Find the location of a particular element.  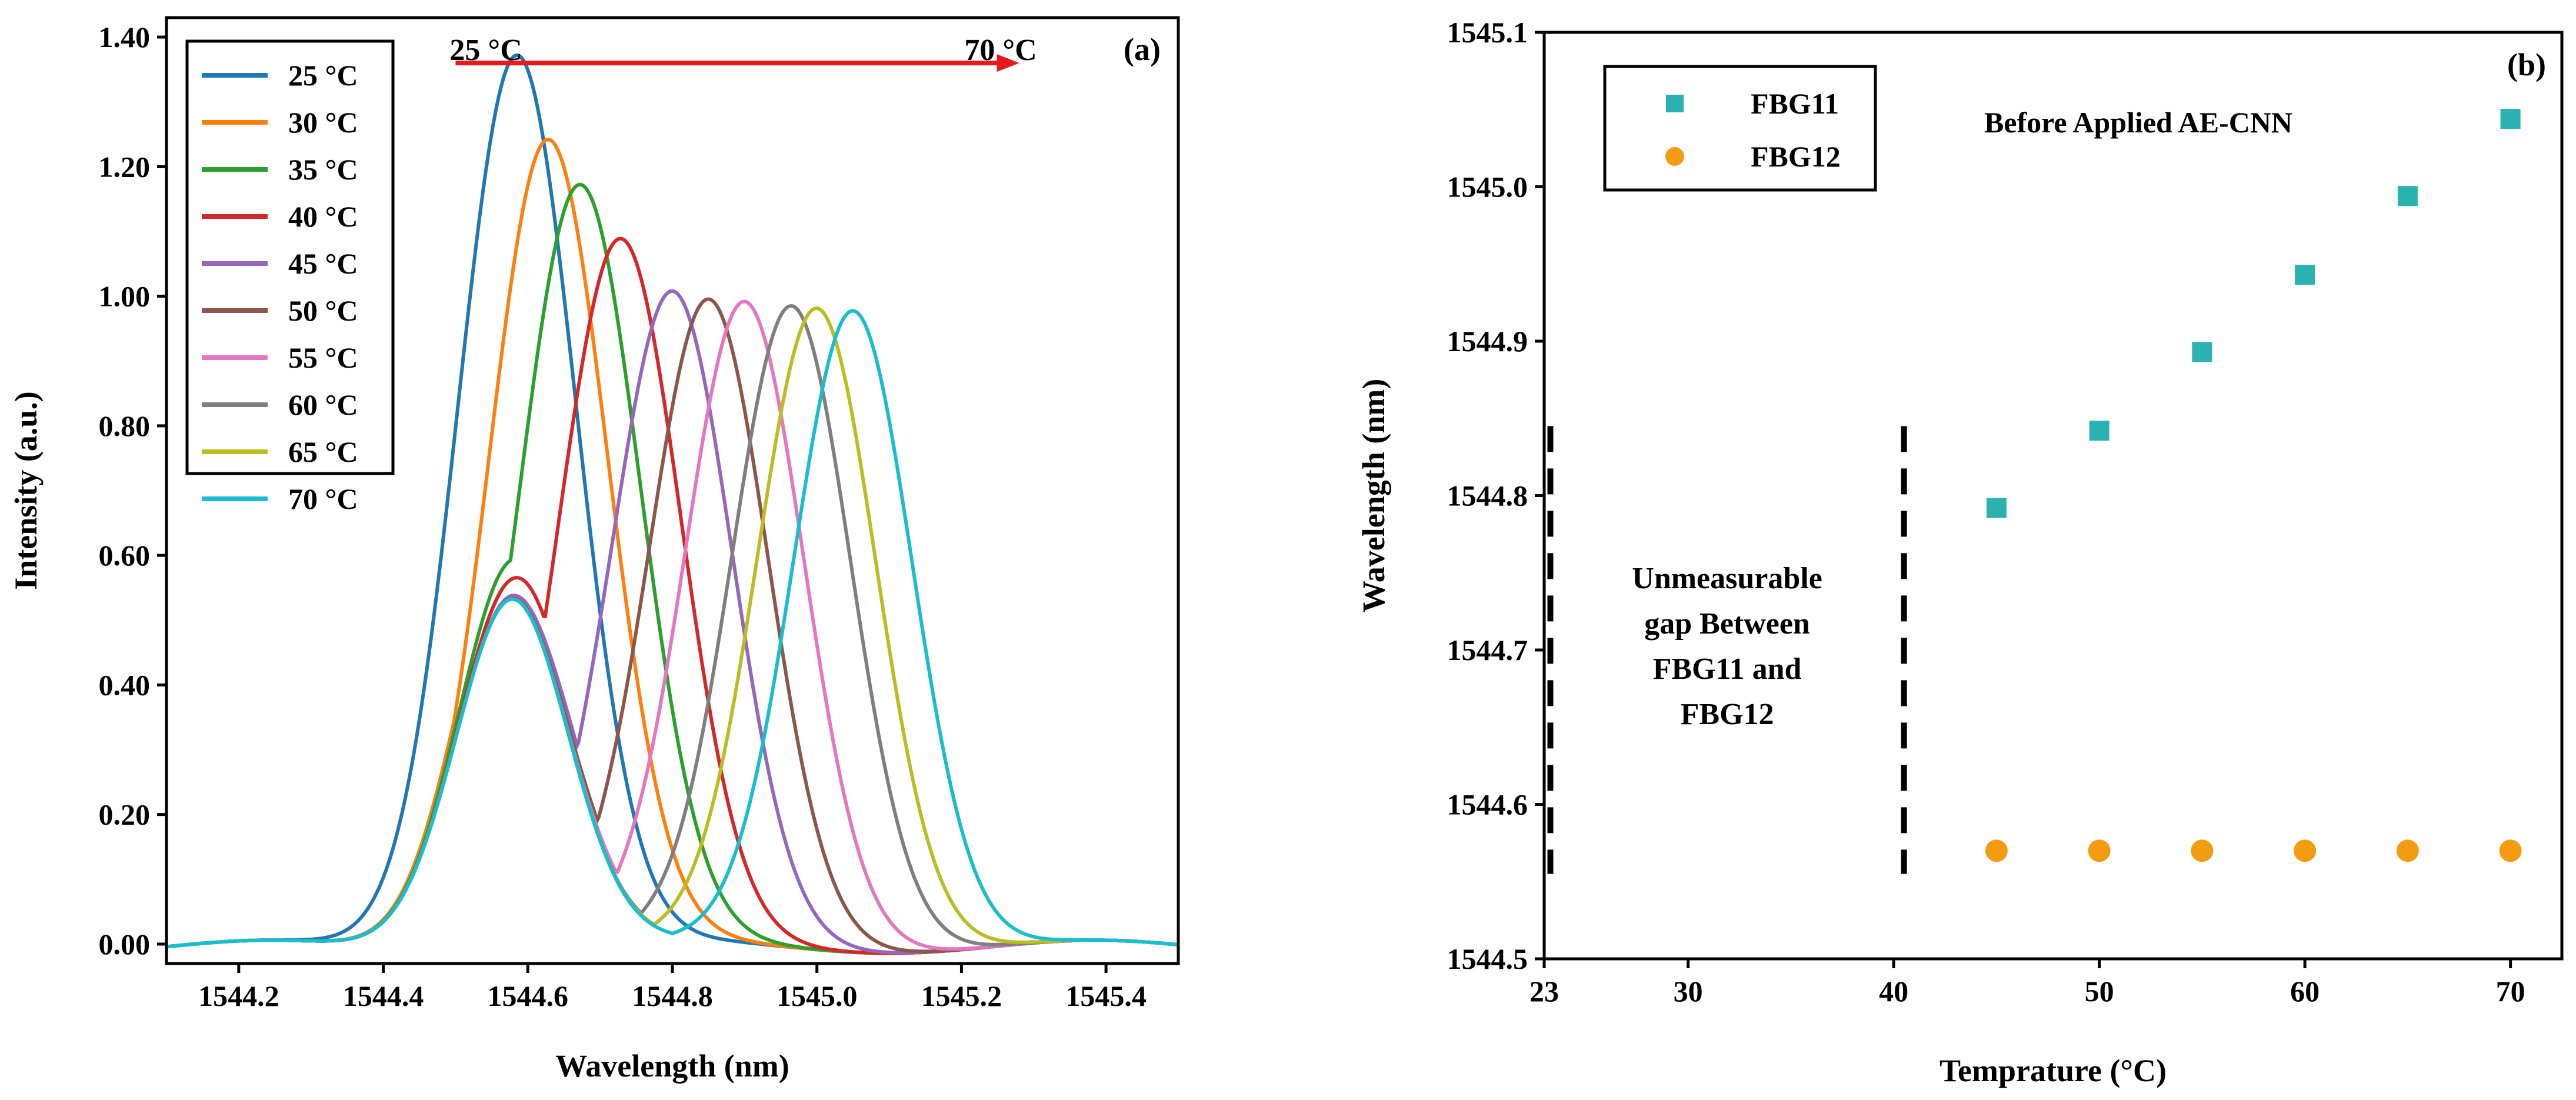

a-legend-label: 60 °C is located at coordinates (323, 404).